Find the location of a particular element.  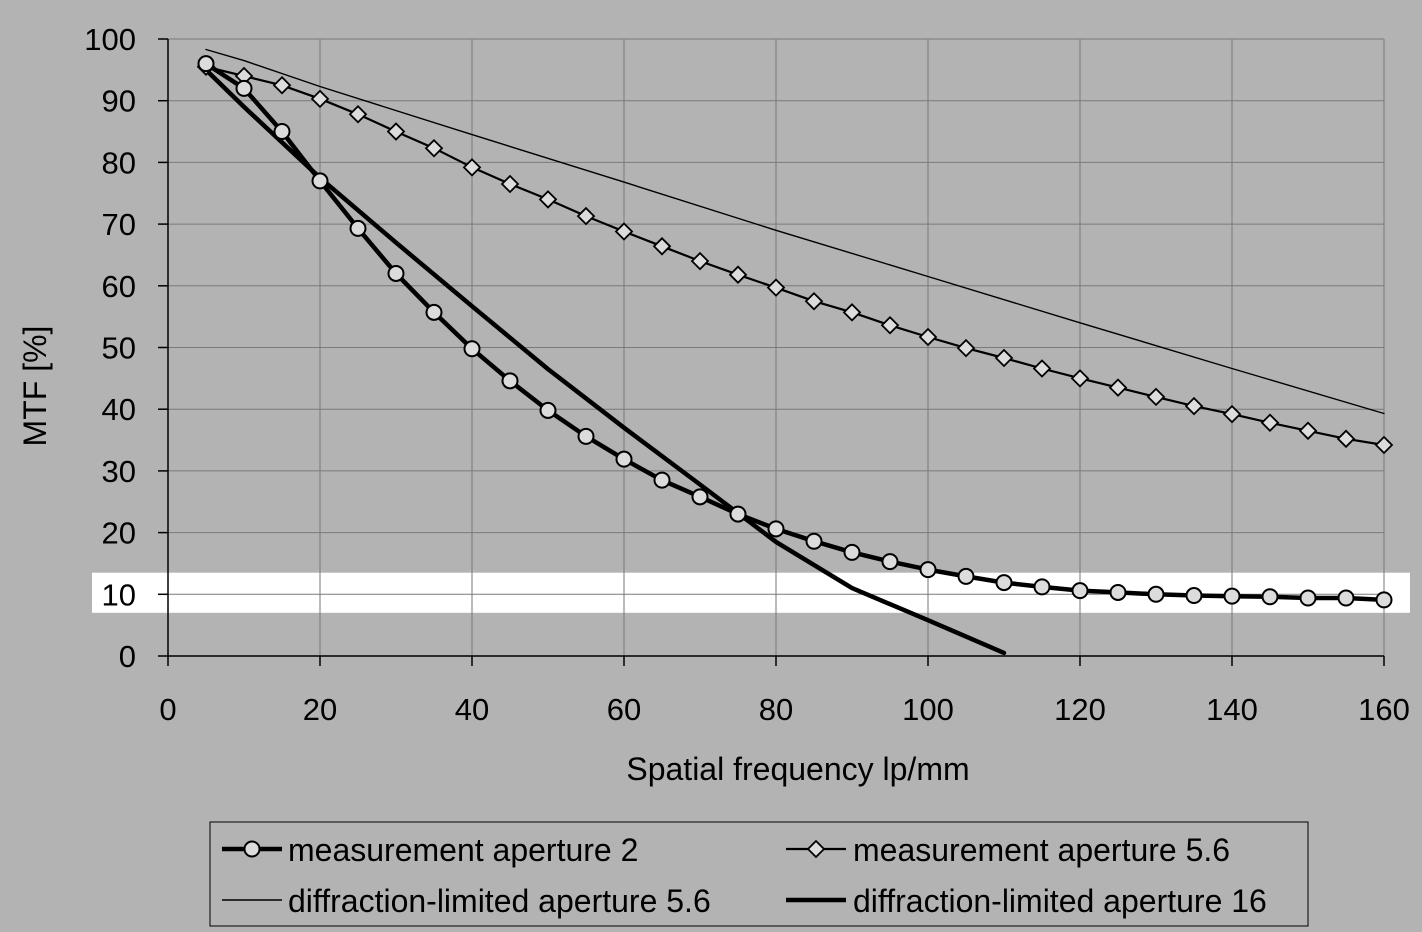

legend-label-diffraction-5-6: diffraction-limited aperture 5.6 is located at coordinates (499, 901).